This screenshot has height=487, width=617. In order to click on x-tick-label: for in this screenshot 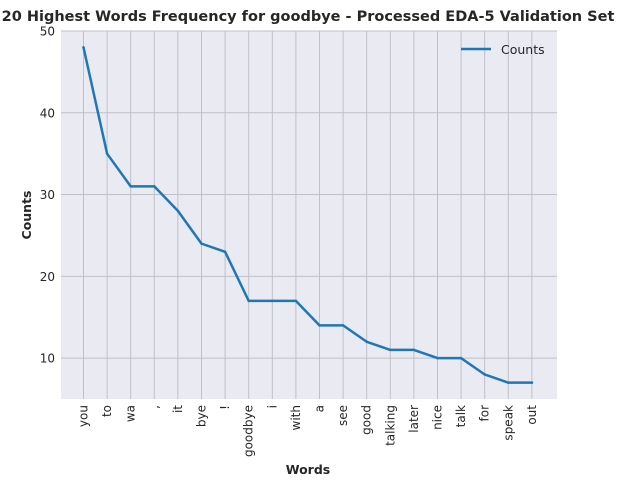, I will do `click(485, 413)`.